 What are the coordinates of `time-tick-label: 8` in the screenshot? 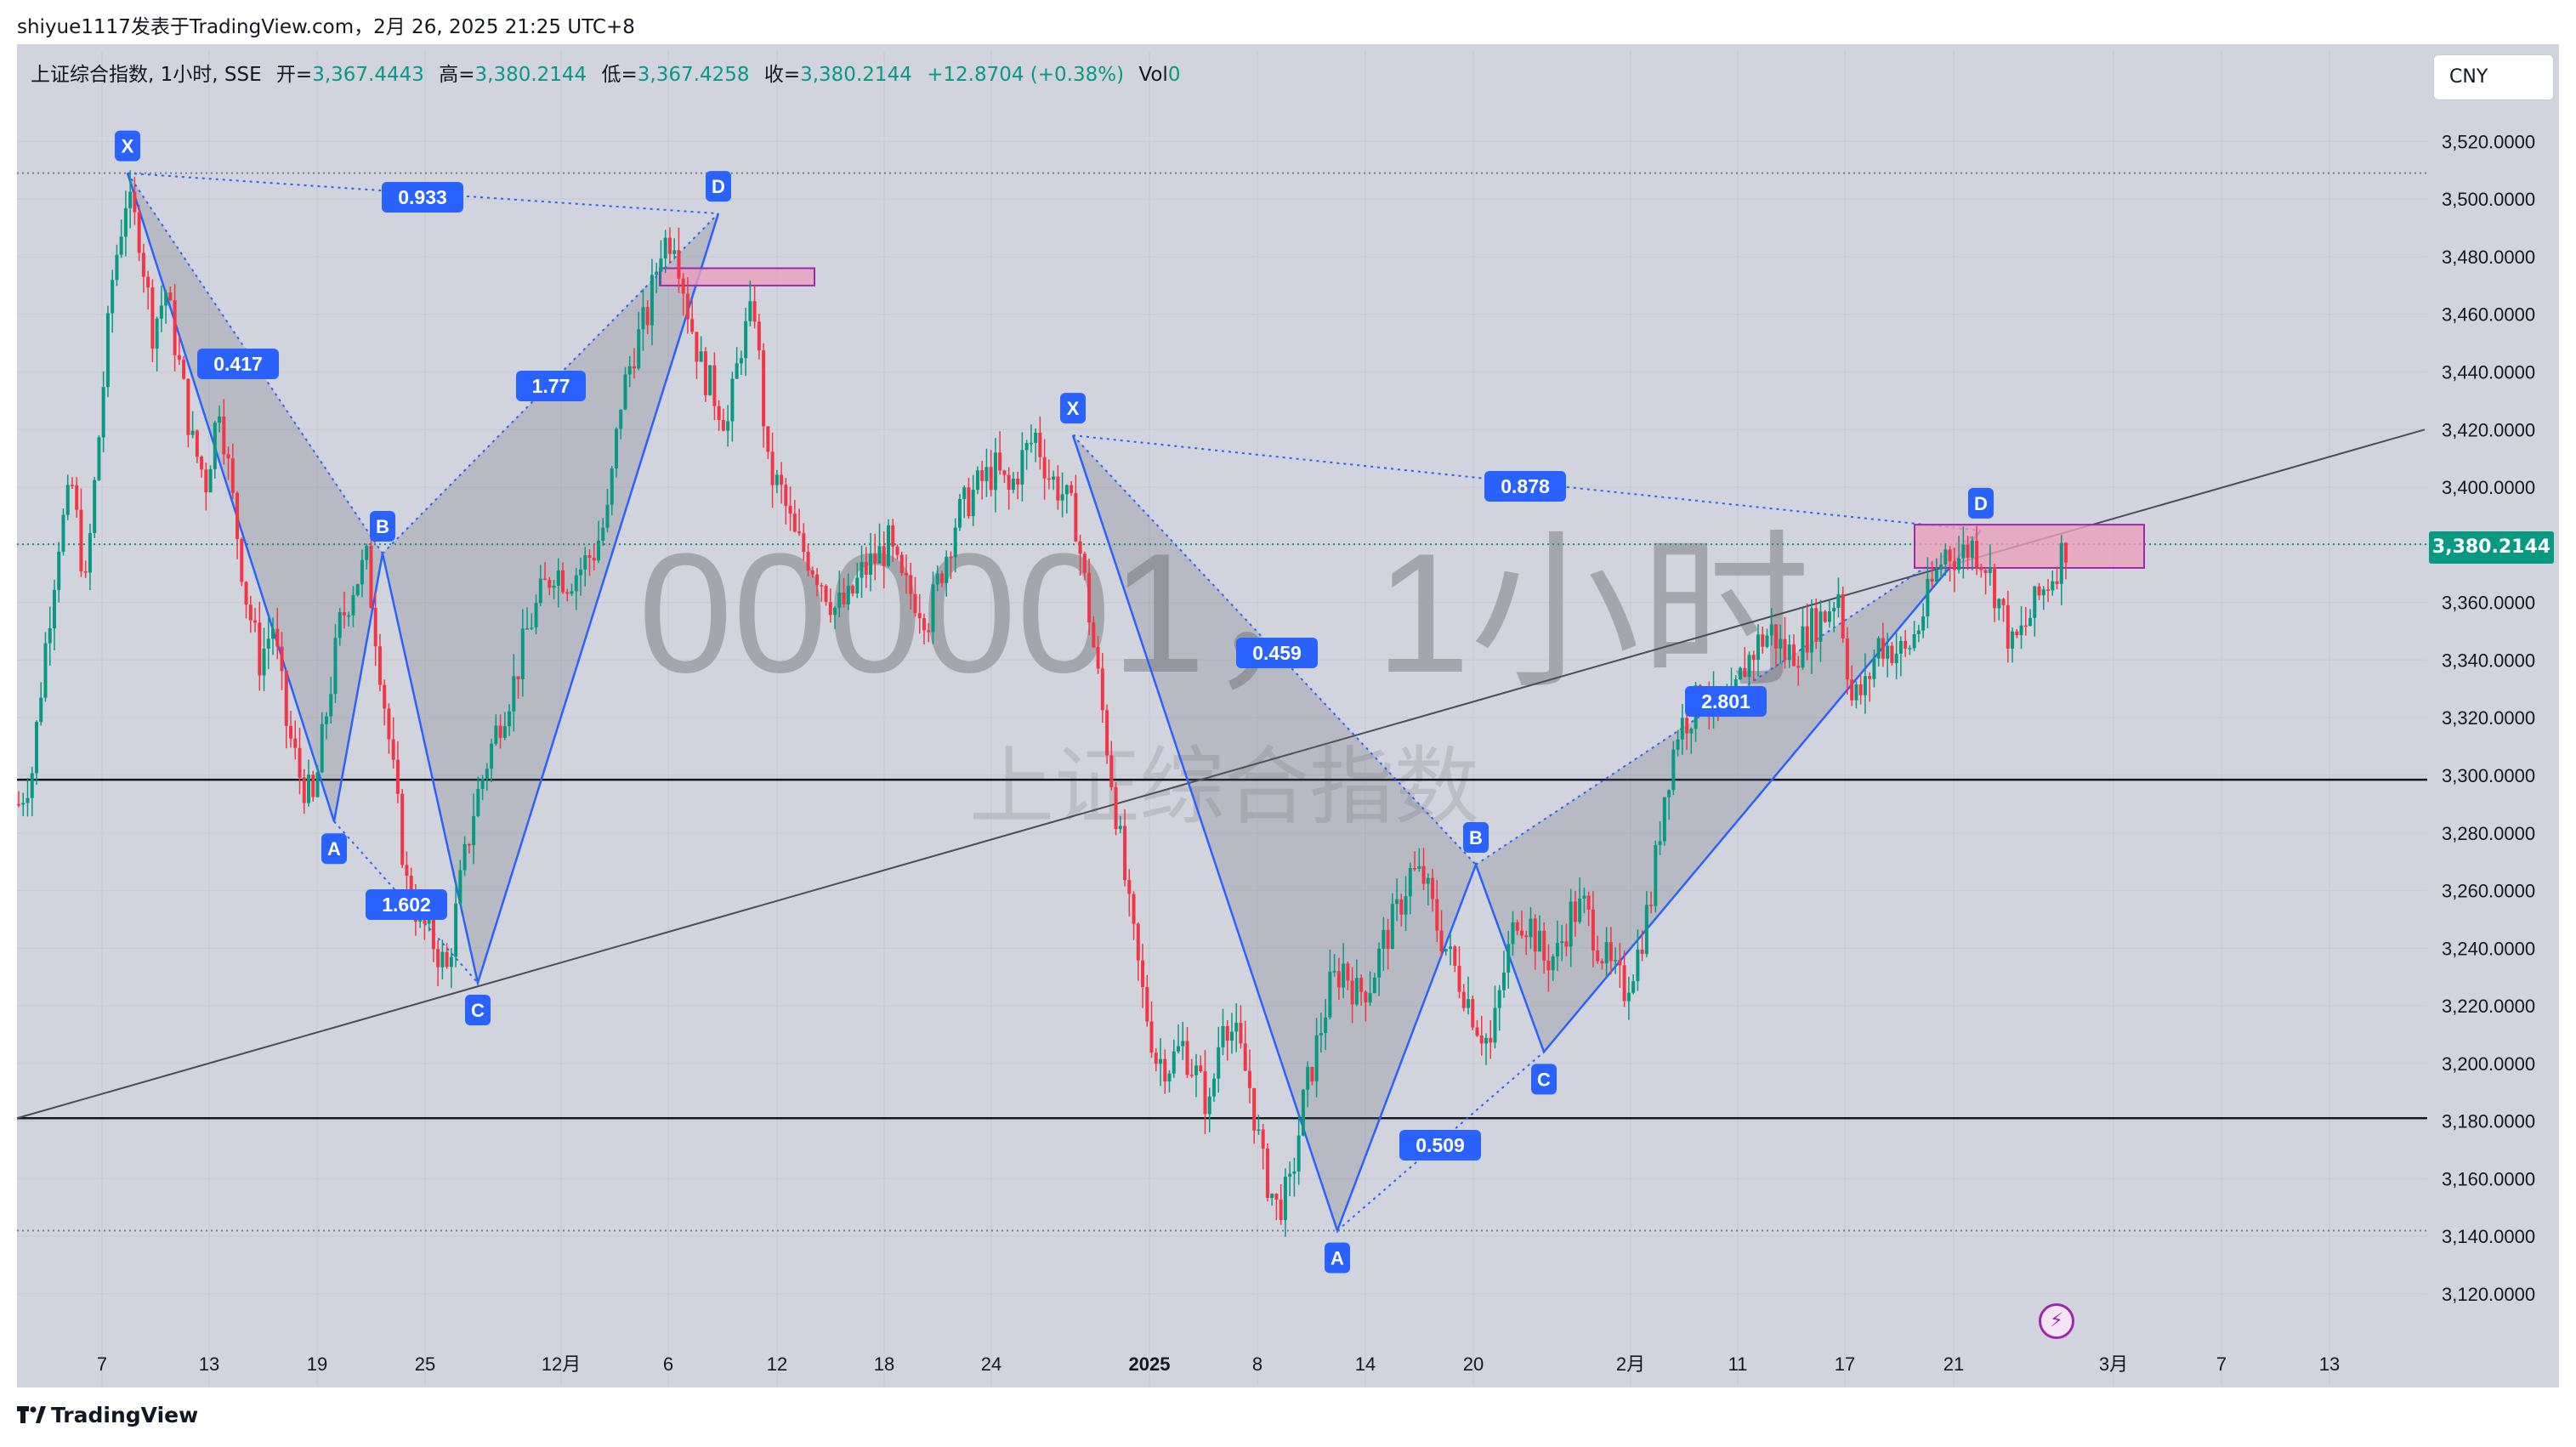 It's located at (1257, 1364).